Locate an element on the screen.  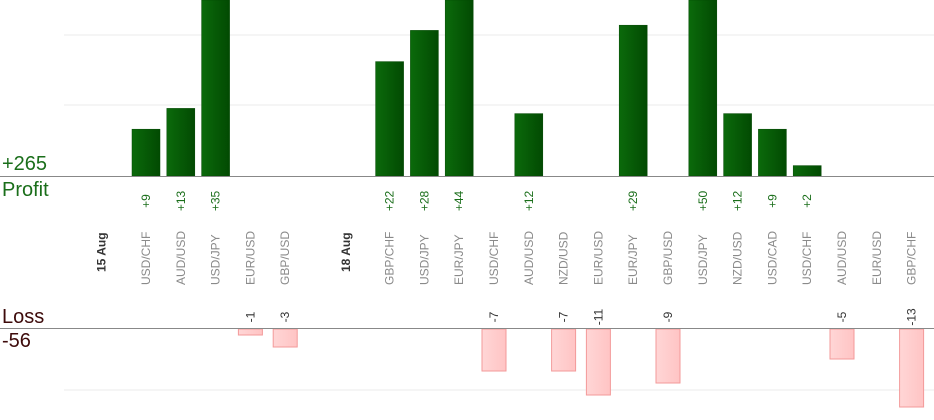
value-label: -9 is located at coordinates (668, 316).